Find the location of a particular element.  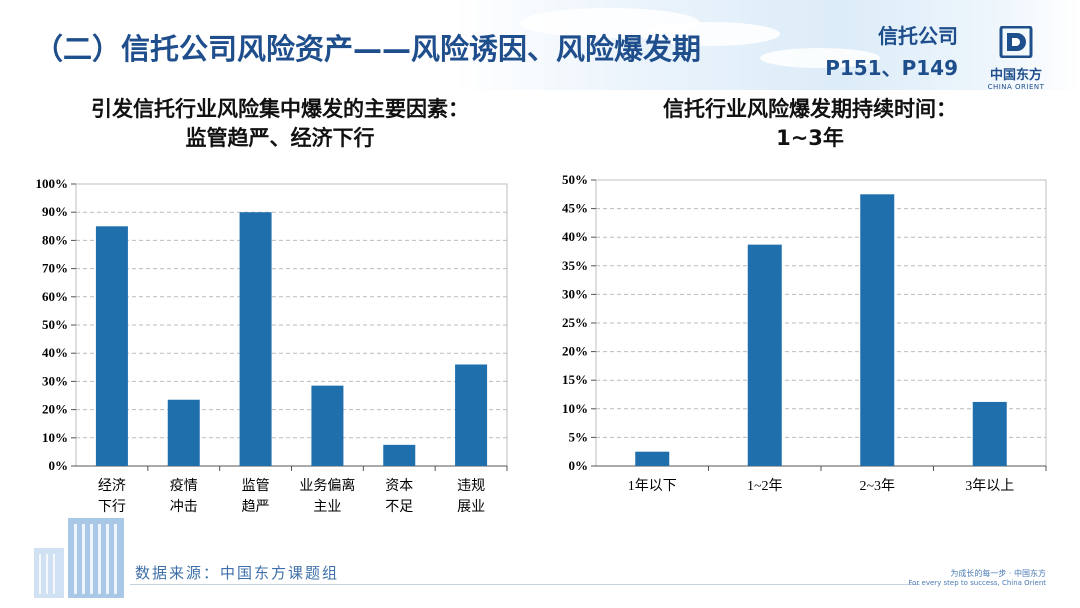

x-tick-label: 业务偏离 is located at coordinates (327, 485).